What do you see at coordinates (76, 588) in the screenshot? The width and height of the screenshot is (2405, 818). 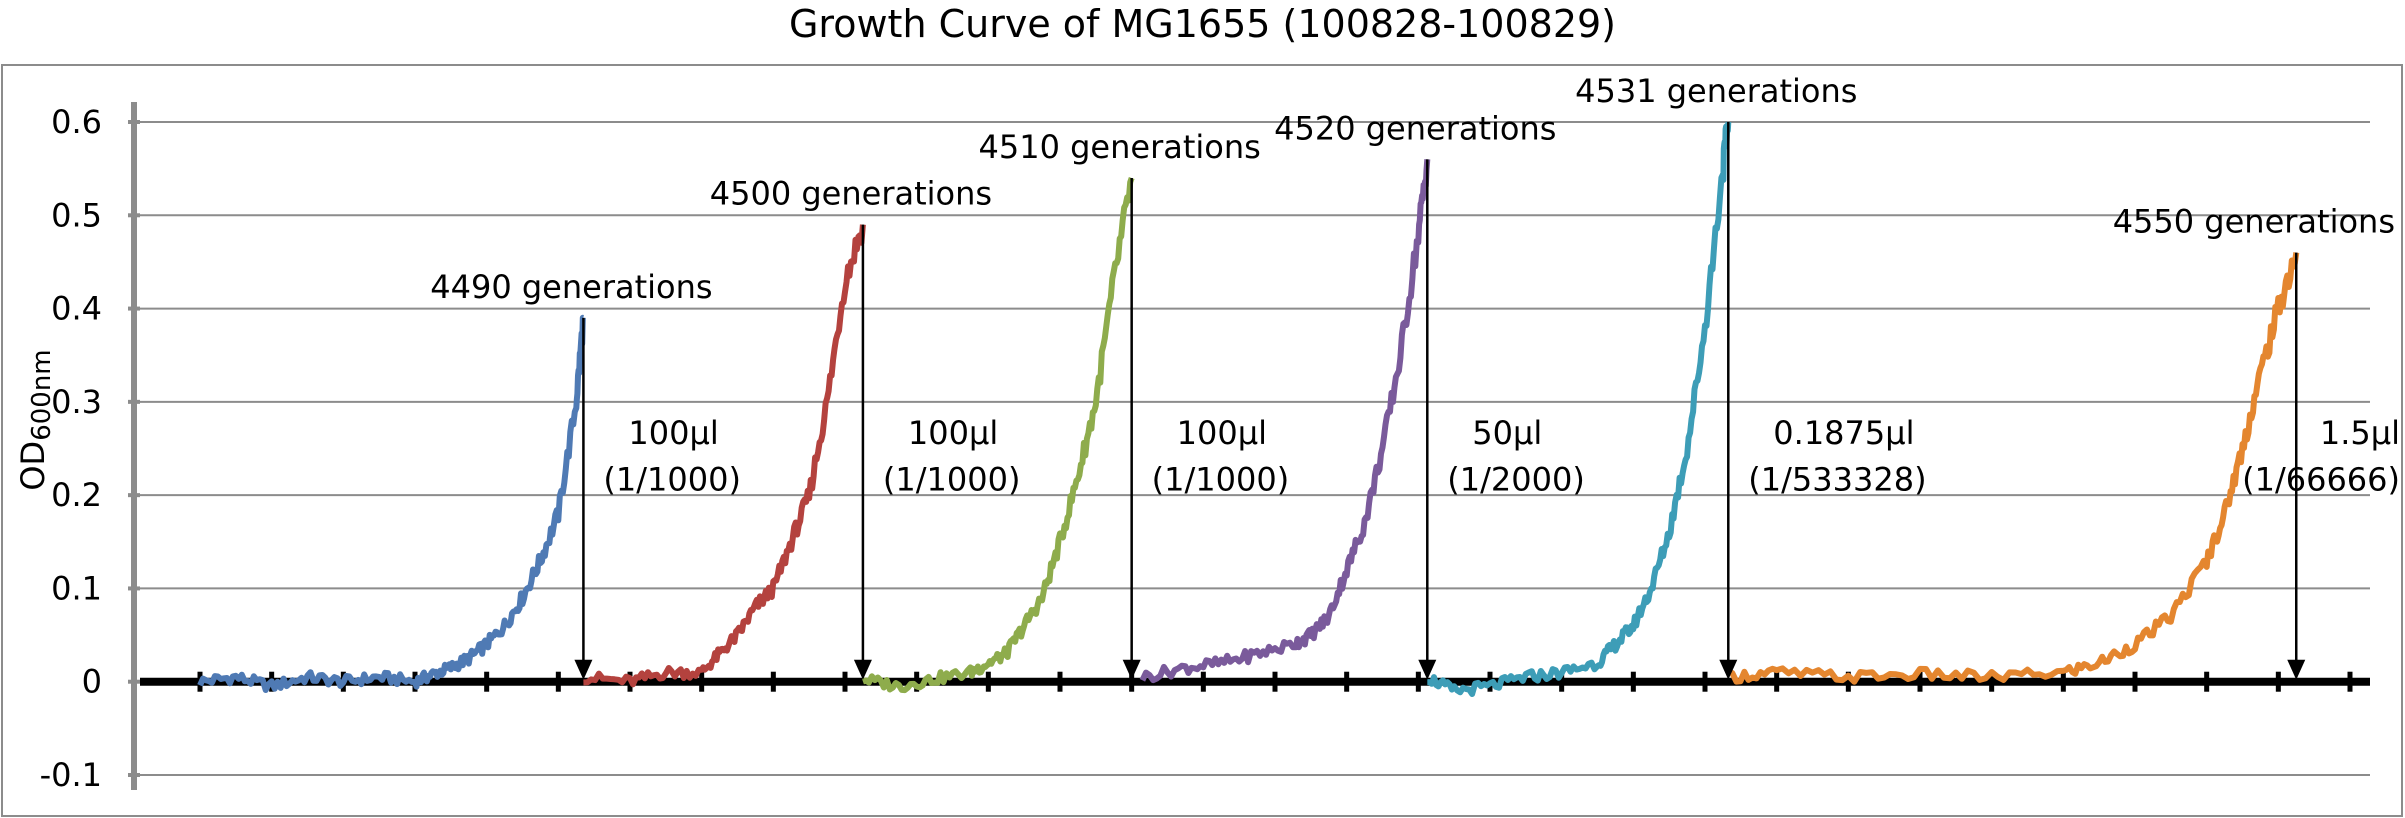 I see `y-tick-label: 0.1` at bounding box center [76, 588].